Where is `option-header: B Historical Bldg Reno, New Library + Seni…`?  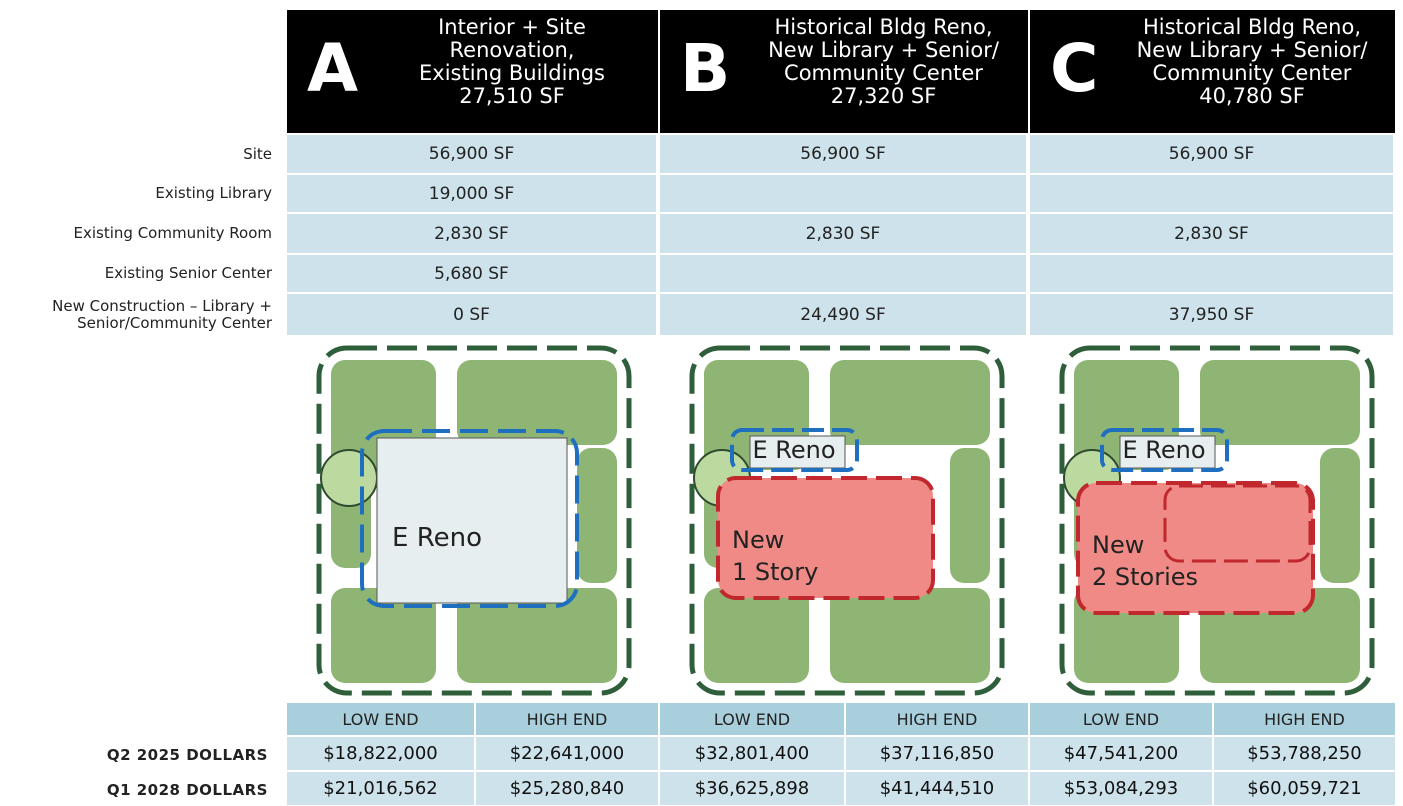 option-header: B Historical Bldg Reno, New Library + Seni… is located at coordinates (844, 71).